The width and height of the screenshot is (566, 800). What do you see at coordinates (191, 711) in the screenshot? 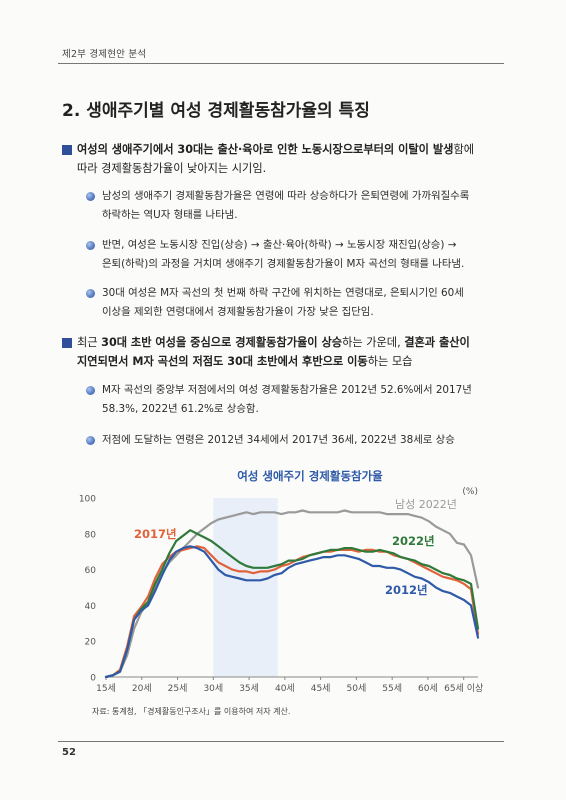
I see `source-note: 자료: 통계청, 「경제활동인구조사」를 이용하여 저자 계산.` at bounding box center [191, 711].